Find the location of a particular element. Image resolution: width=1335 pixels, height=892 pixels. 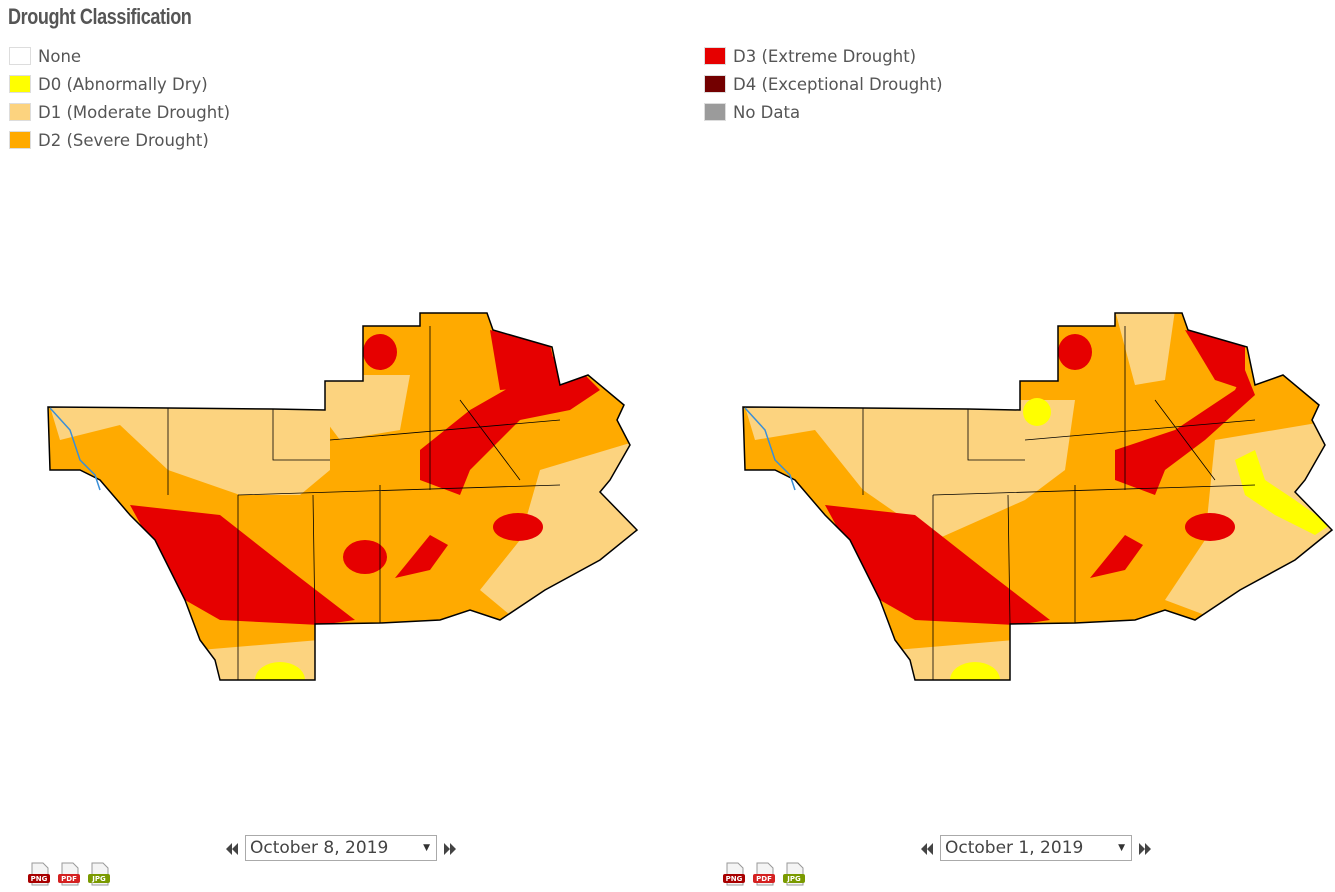

legend-label: D0 (Abnormally Dry) is located at coordinates (123, 84).